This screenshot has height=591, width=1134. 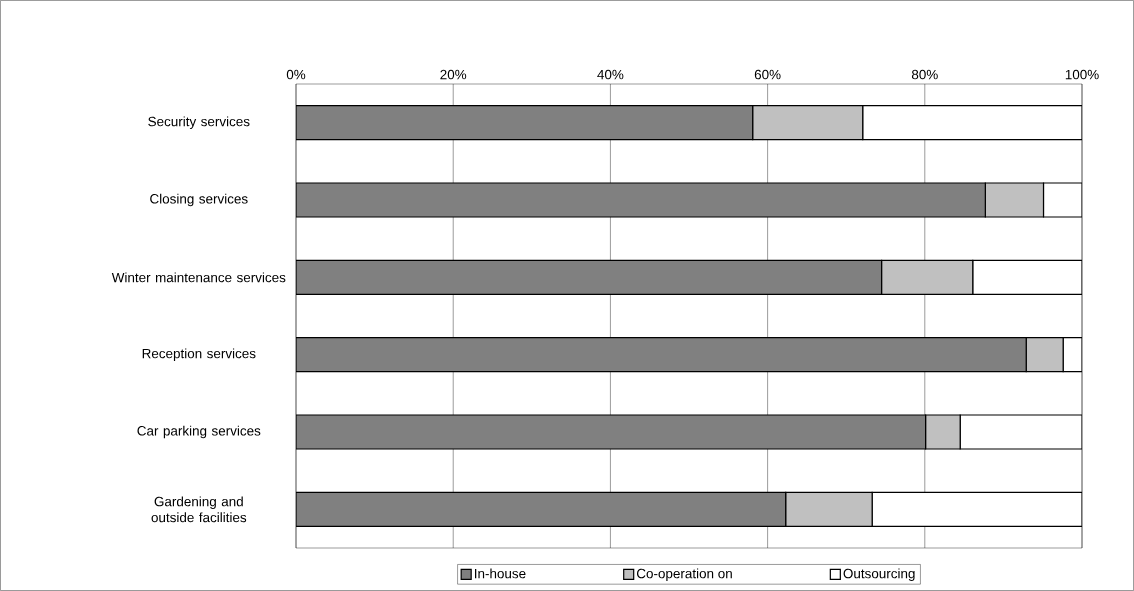 What do you see at coordinates (684, 574) in the screenshot?
I see `legend-label: Co-operation on` at bounding box center [684, 574].